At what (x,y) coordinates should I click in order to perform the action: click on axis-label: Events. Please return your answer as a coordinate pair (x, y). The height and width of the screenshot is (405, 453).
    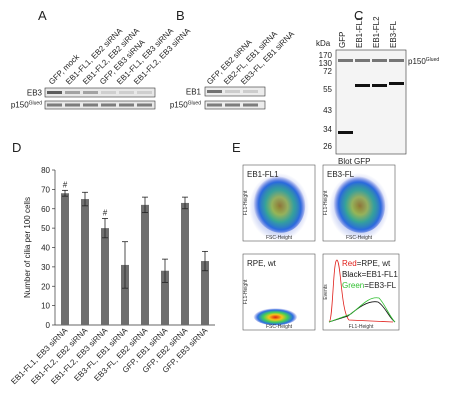
    Looking at the image, I should click on (326, 292).